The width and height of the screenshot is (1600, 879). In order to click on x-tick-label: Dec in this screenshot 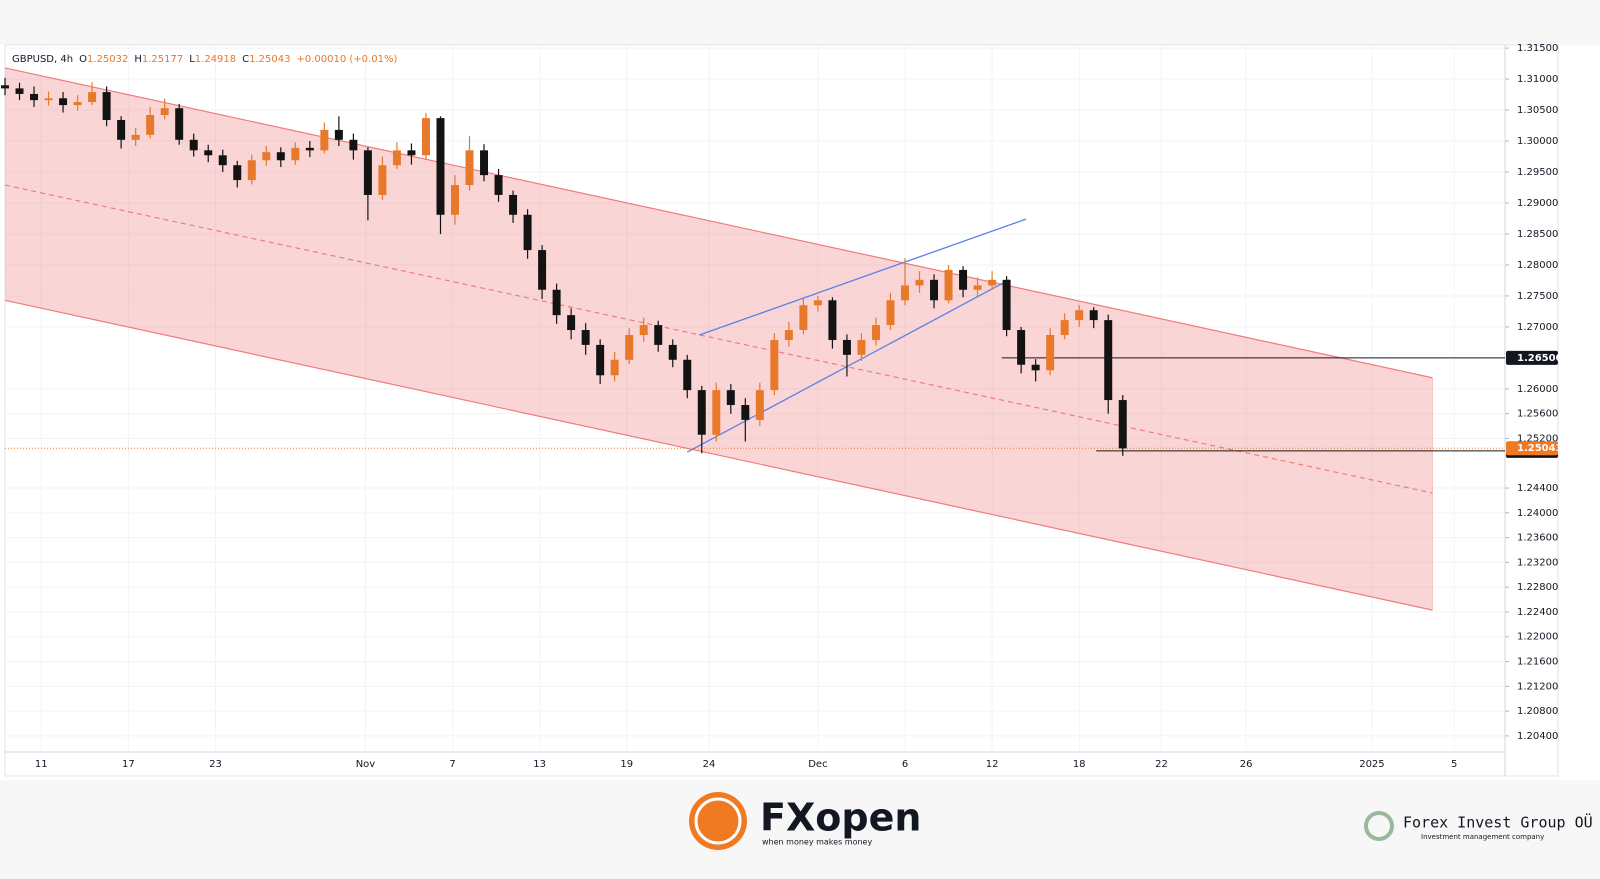, I will do `click(817, 764)`.